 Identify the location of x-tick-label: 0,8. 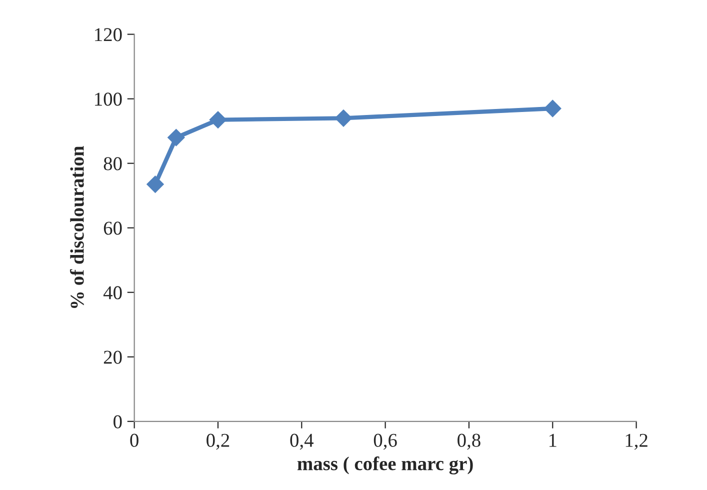
(469, 442).